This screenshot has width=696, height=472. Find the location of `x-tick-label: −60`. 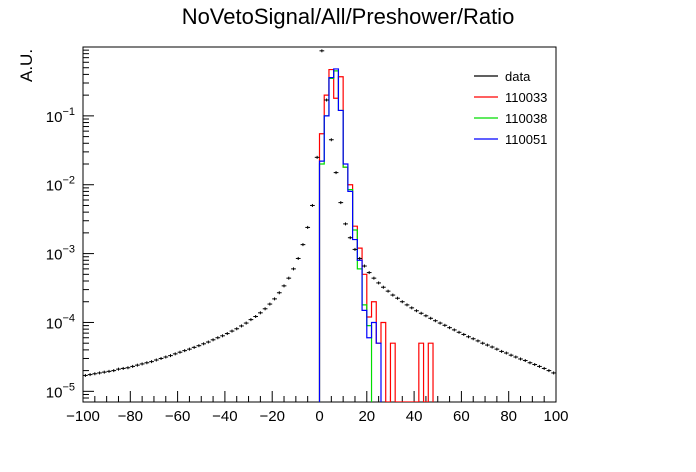

x-tick-label: −60 is located at coordinates (177, 416).